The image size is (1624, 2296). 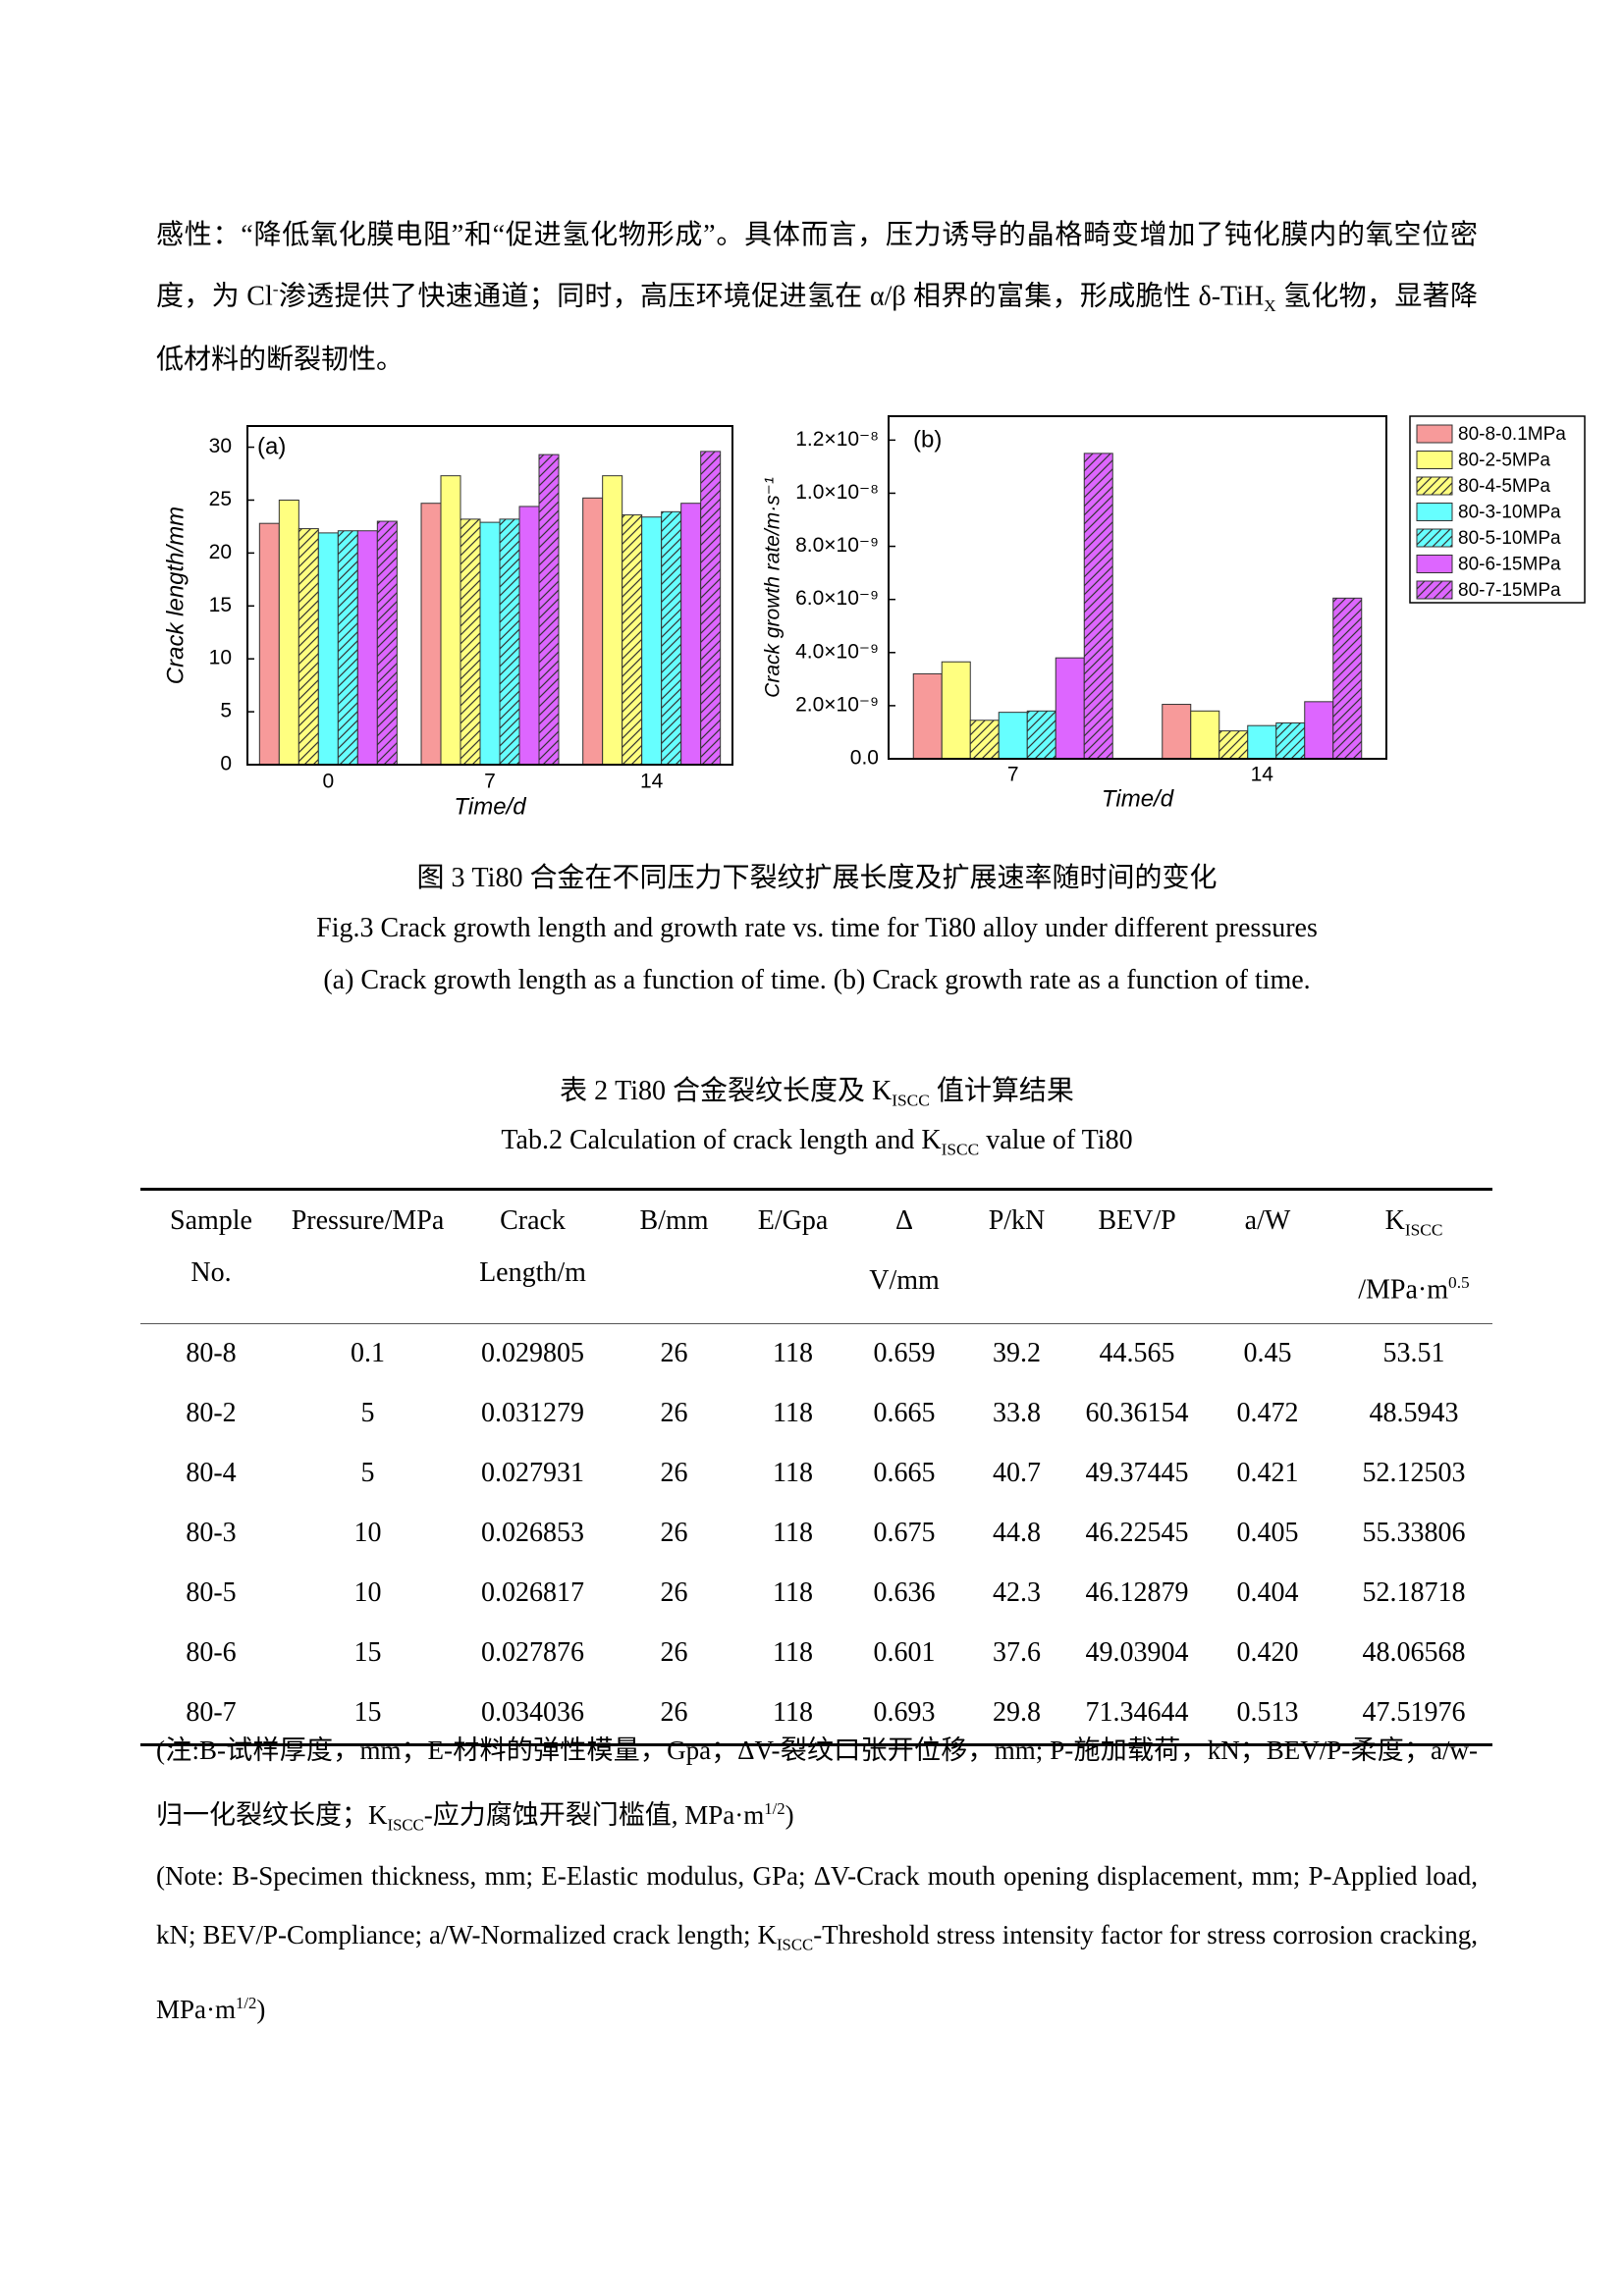 What do you see at coordinates (1414, 1533) in the screenshot?
I see `table-cell: 55.33806` at bounding box center [1414, 1533].